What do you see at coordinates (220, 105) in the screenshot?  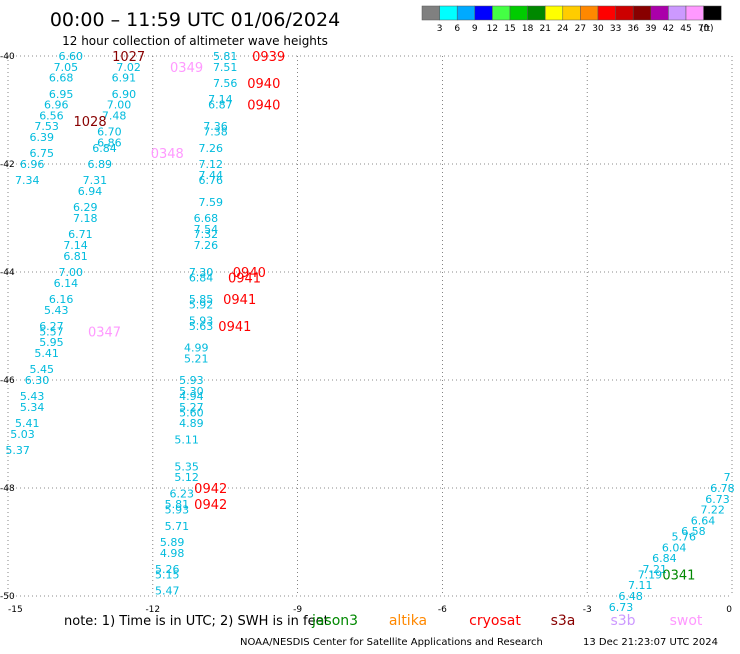 I see `wave-height-value: 6.87` at bounding box center [220, 105].